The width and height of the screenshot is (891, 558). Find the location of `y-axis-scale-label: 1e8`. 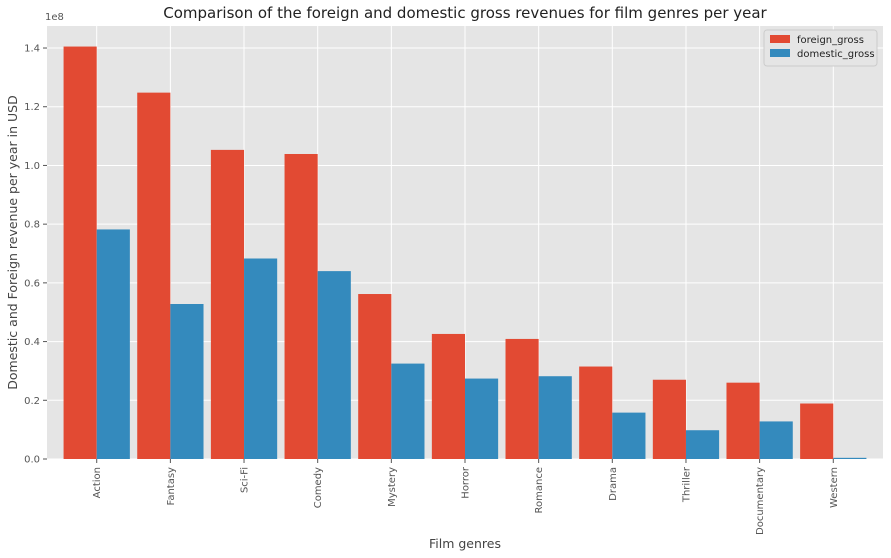

y-axis-scale-label: 1e8 is located at coordinates (54, 17).